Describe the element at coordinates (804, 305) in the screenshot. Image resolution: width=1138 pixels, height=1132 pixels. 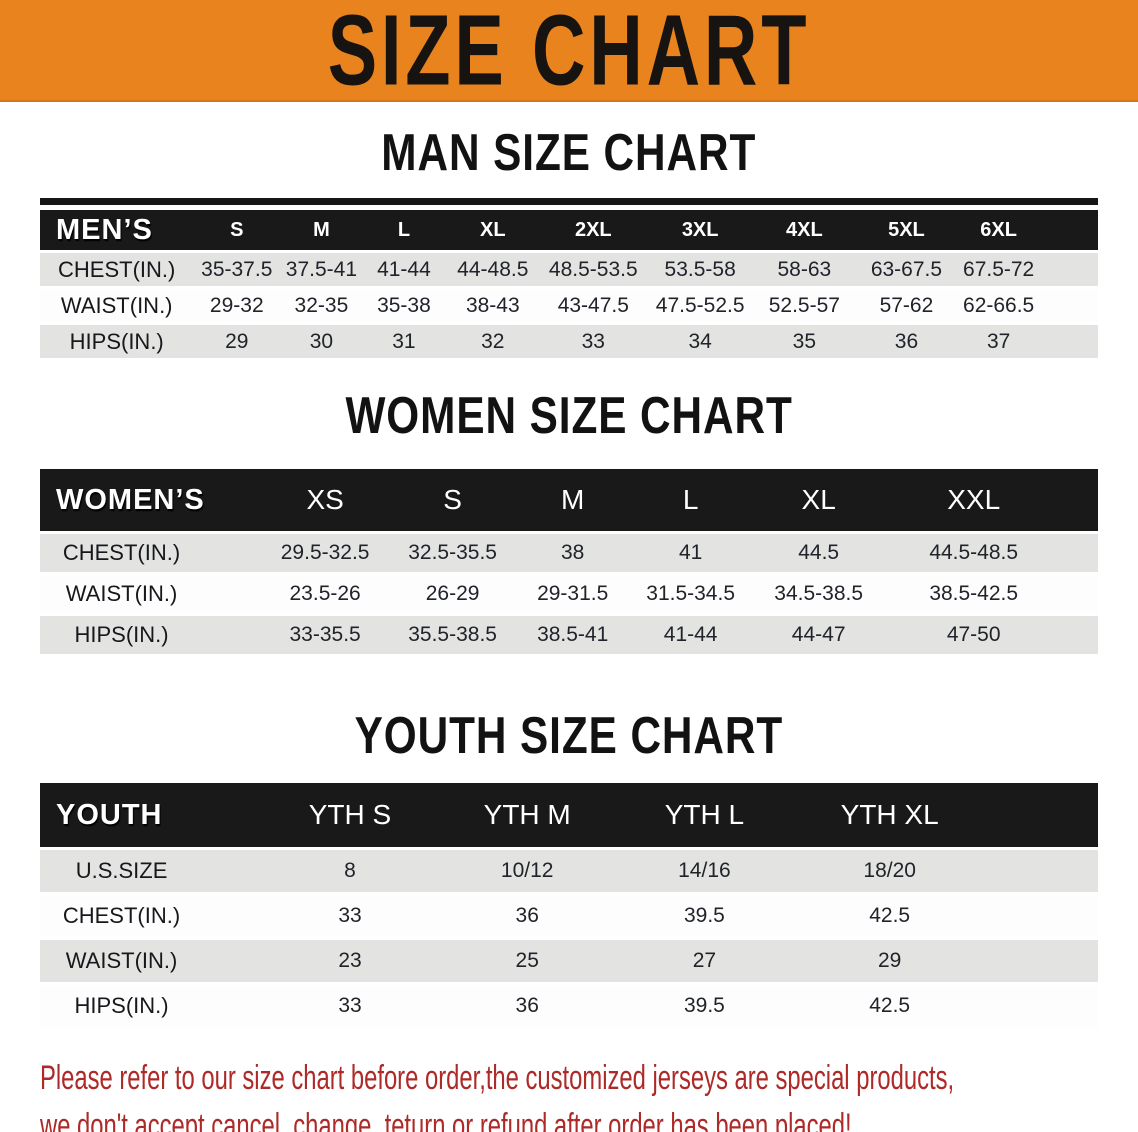
I see `measurement-value: 52.5-57` at that location.